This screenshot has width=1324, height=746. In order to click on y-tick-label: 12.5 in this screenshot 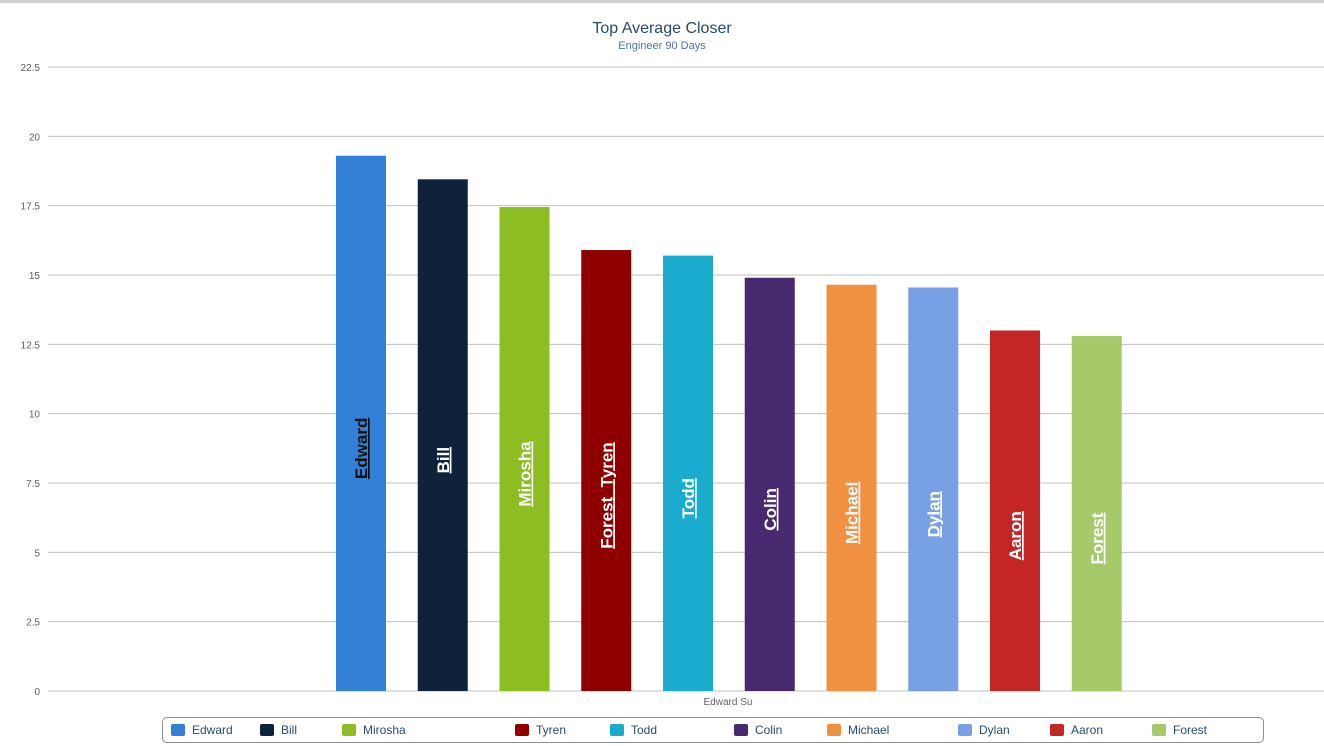, I will do `click(31, 345)`.